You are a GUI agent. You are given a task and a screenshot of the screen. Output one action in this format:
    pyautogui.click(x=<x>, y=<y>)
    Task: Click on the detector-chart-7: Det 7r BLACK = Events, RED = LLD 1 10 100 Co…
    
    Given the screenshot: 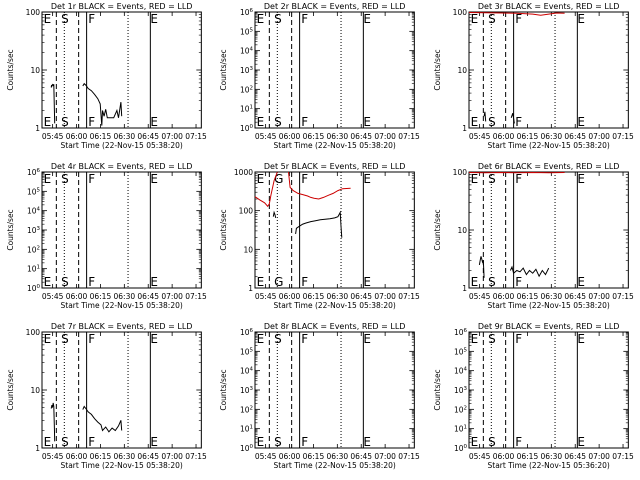 What is the action you would take?
    pyautogui.click(x=106, y=396)
    